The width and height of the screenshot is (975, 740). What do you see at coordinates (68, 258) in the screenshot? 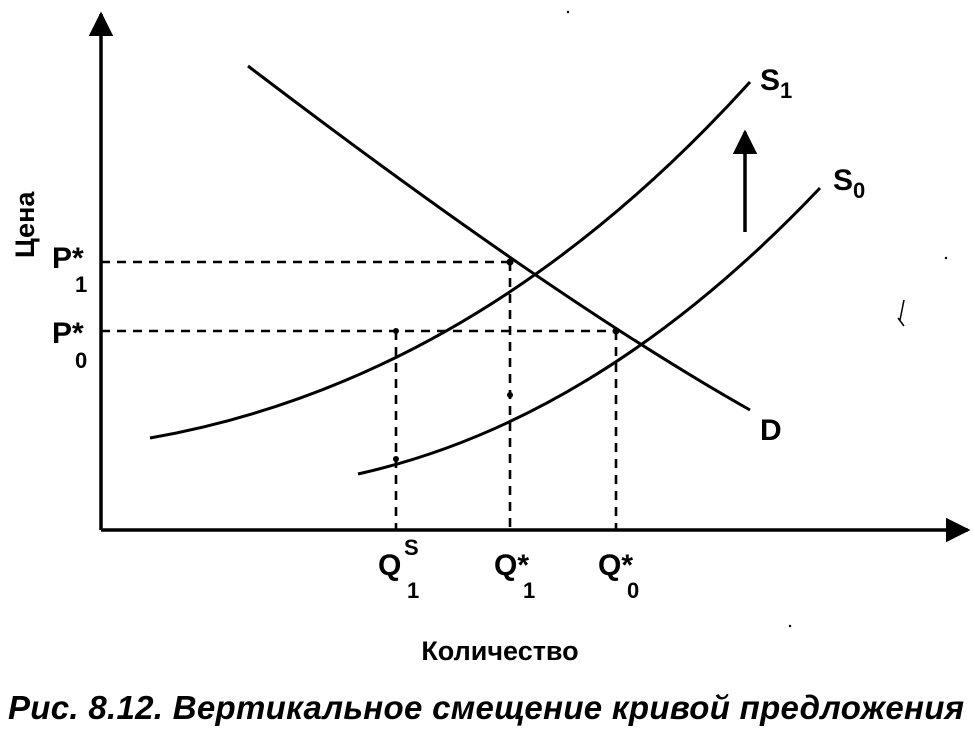
I see `price-label-p1: P*` at bounding box center [68, 258].